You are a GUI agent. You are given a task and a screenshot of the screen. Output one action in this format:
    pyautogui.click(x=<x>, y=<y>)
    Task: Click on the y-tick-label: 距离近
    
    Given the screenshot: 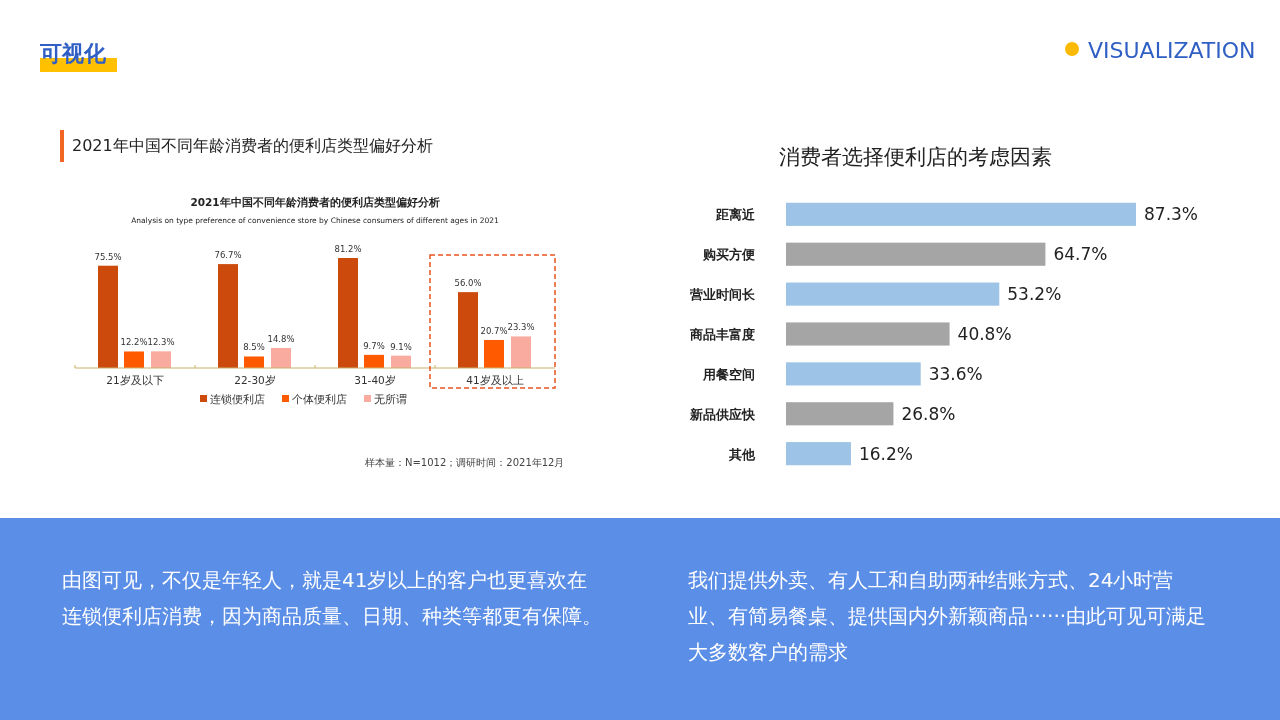 What is the action you would take?
    pyautogui.click(x=735, y=215)
    